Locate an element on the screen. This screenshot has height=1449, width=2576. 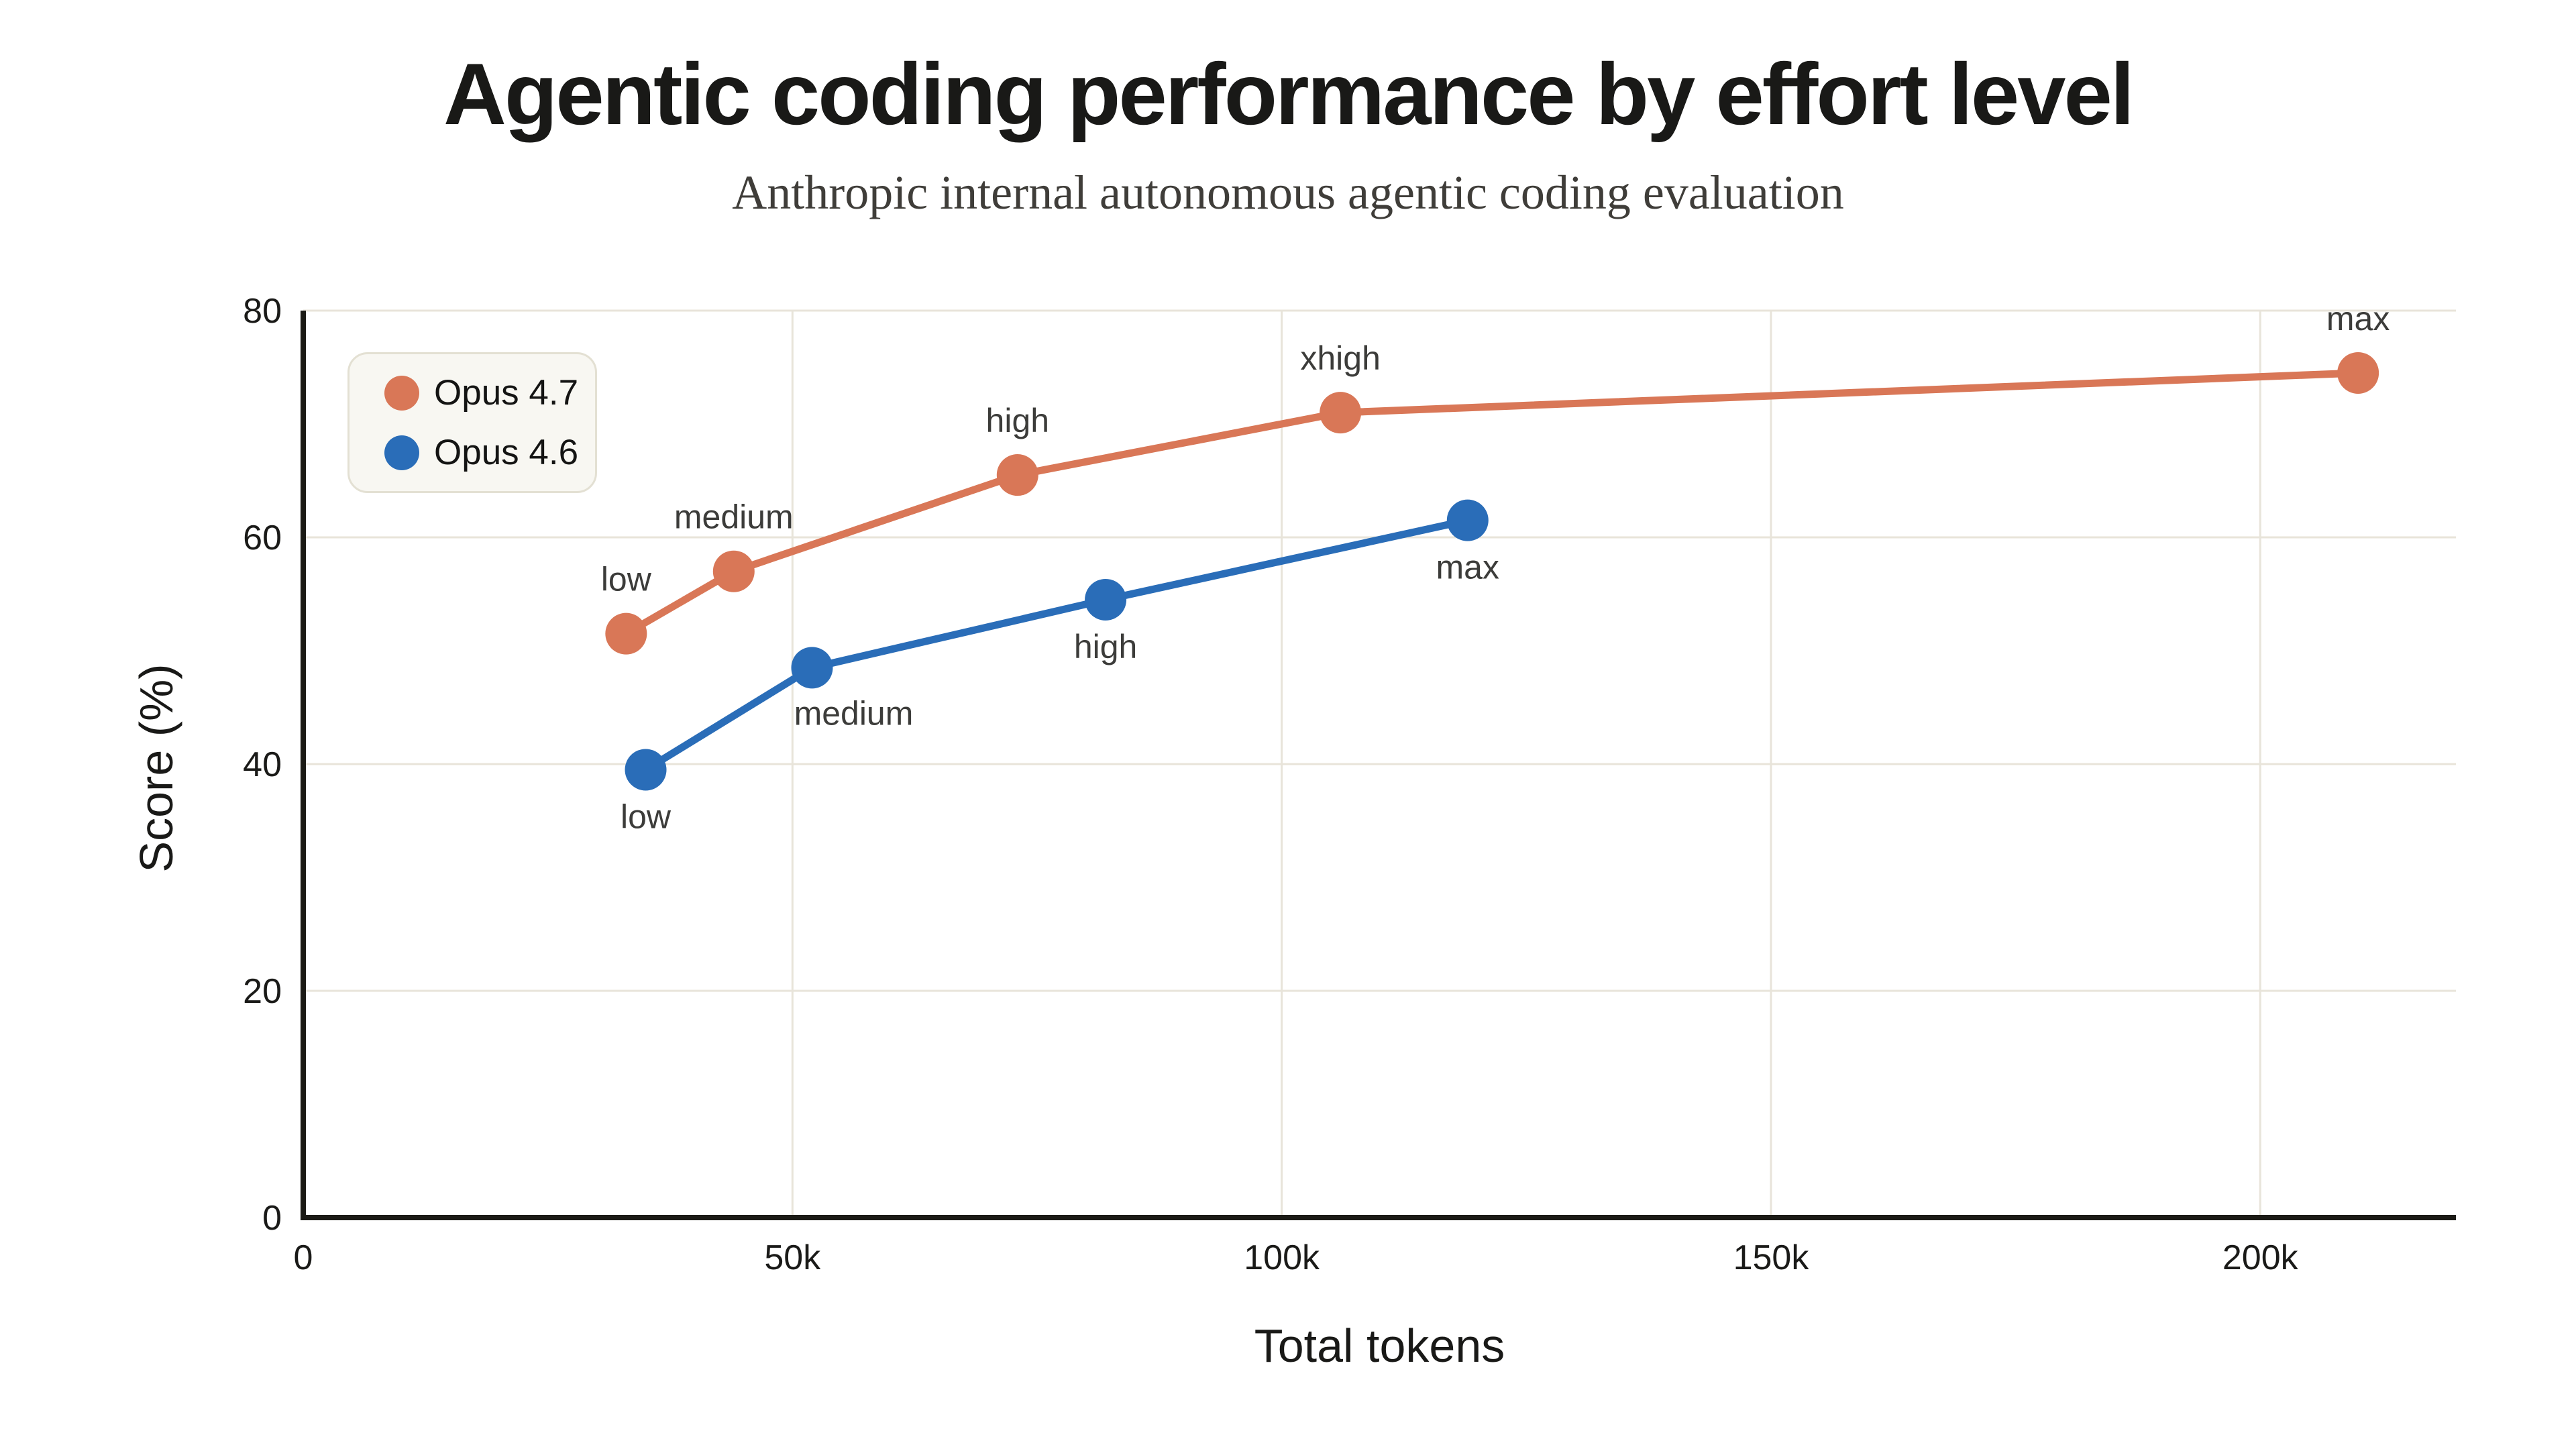
legend-item-opus-4-7: Opus 4.7 is located at coordinates (489, 392).